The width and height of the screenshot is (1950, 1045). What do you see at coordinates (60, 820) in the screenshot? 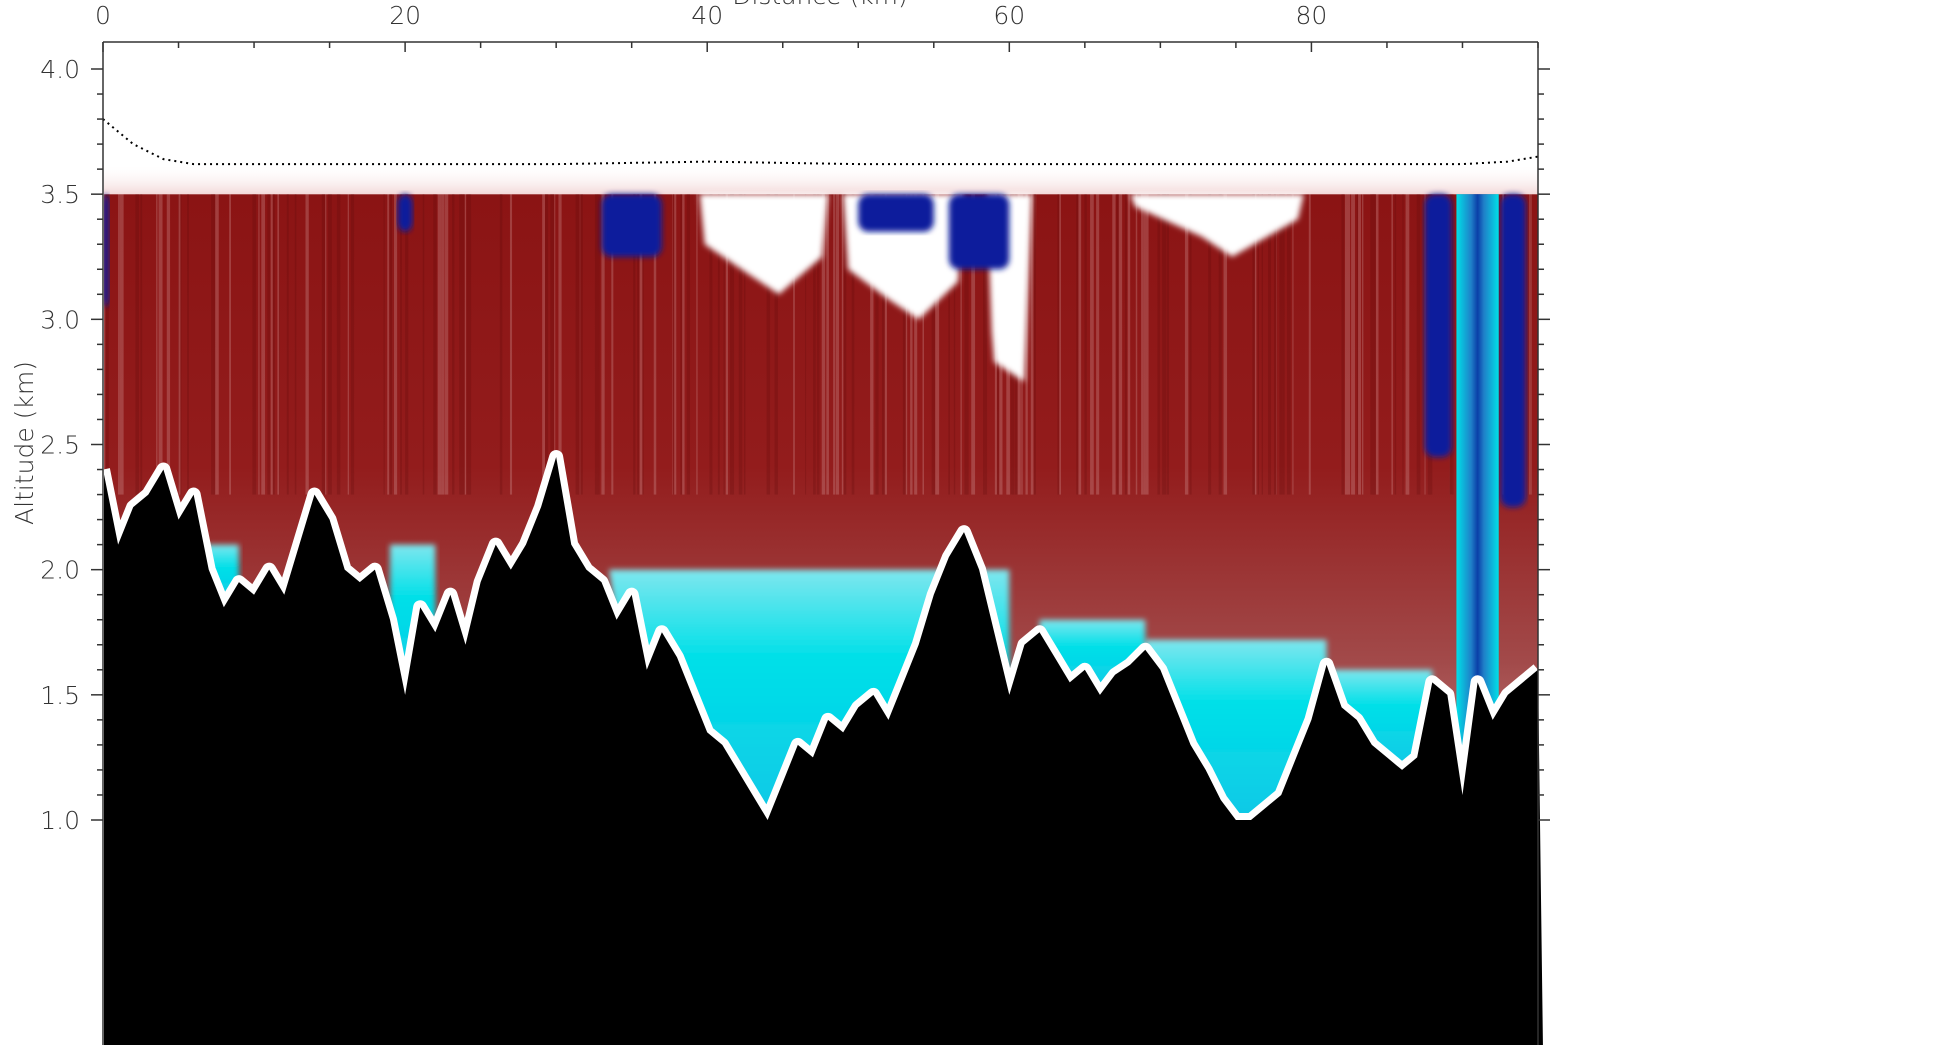
I see `y-tick-label: 1.0` at bounding box center [60, 820].